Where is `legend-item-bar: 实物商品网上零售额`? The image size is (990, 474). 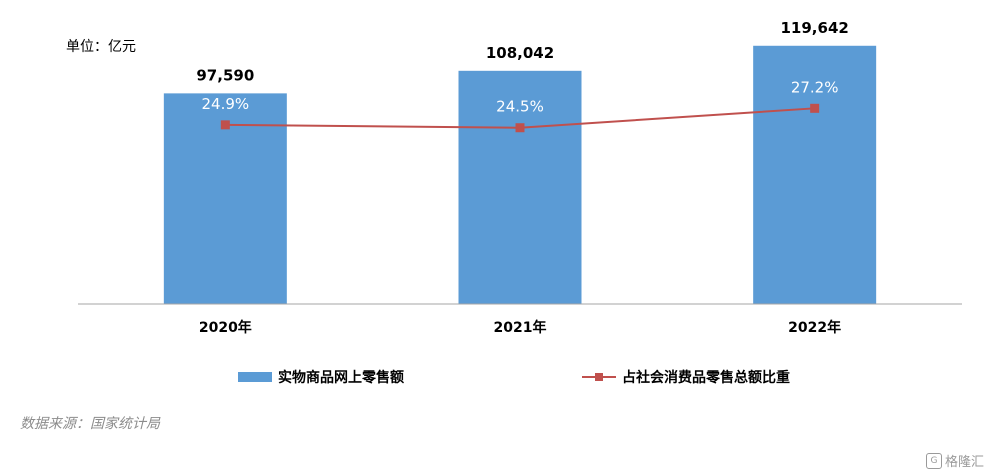
legend-item-bar: 实物商品网上零售额 is located at coordinates (321, 377).